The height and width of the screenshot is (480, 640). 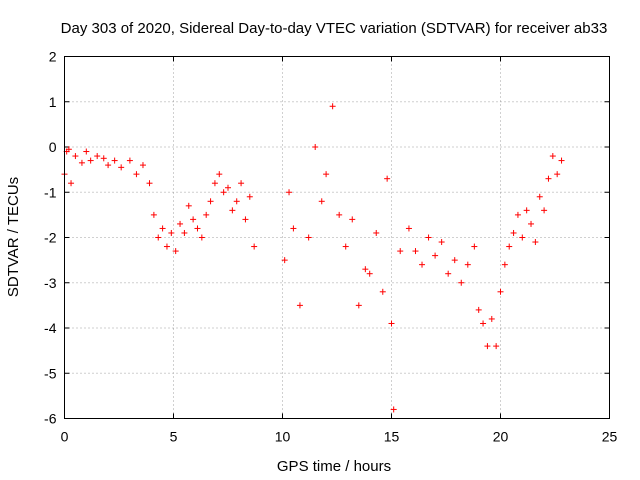 What do you see at coordinates (334, 466) in the screenshot?
I see `x-axis-label: GPS time / hours` at bounding box center [334, 466].